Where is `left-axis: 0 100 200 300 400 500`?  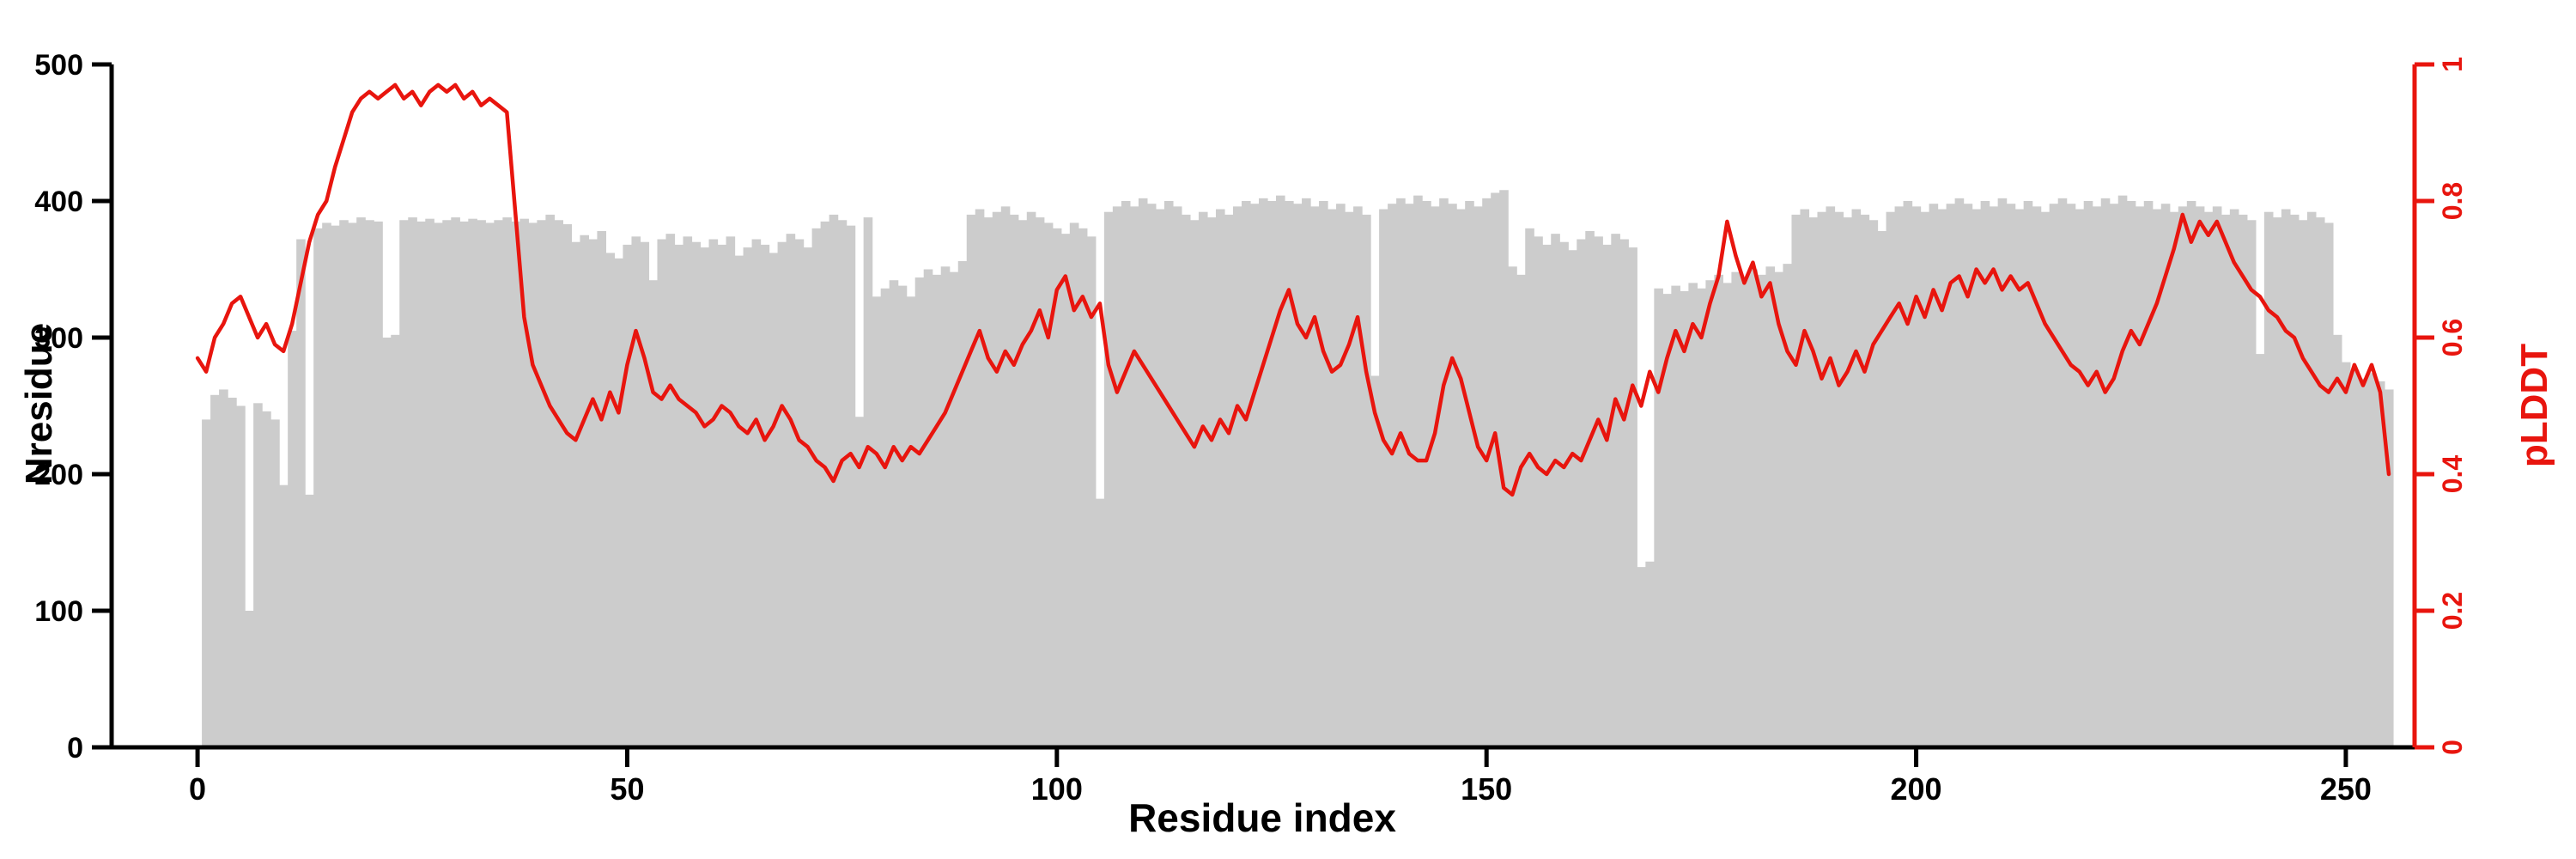 left-axis: 0 100 200 300 400 500 is located at coordinates (74, 407).